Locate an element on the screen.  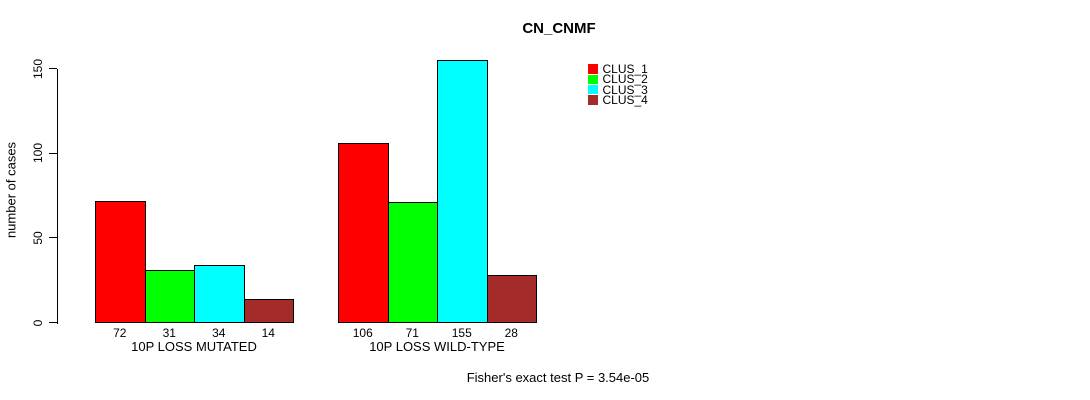
legend-label: CLUS_4 is located at coordinates (625, 100).